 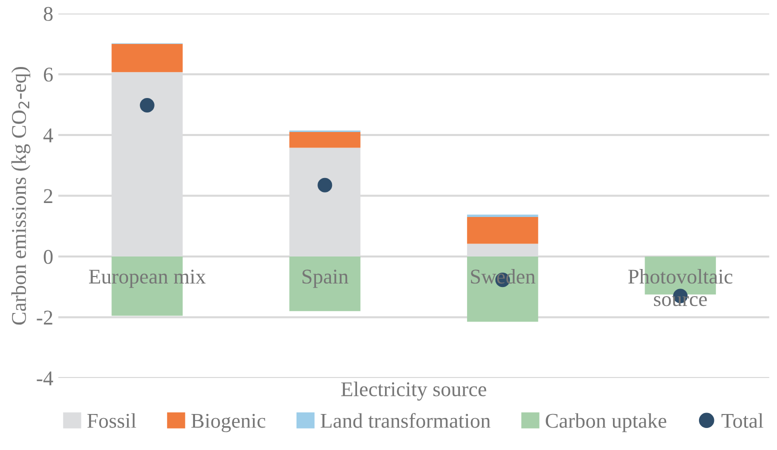 I want to click on y-axis-title: Carbon emissions (kg CO$_{2}$-eq), so click(x=20, y=196).